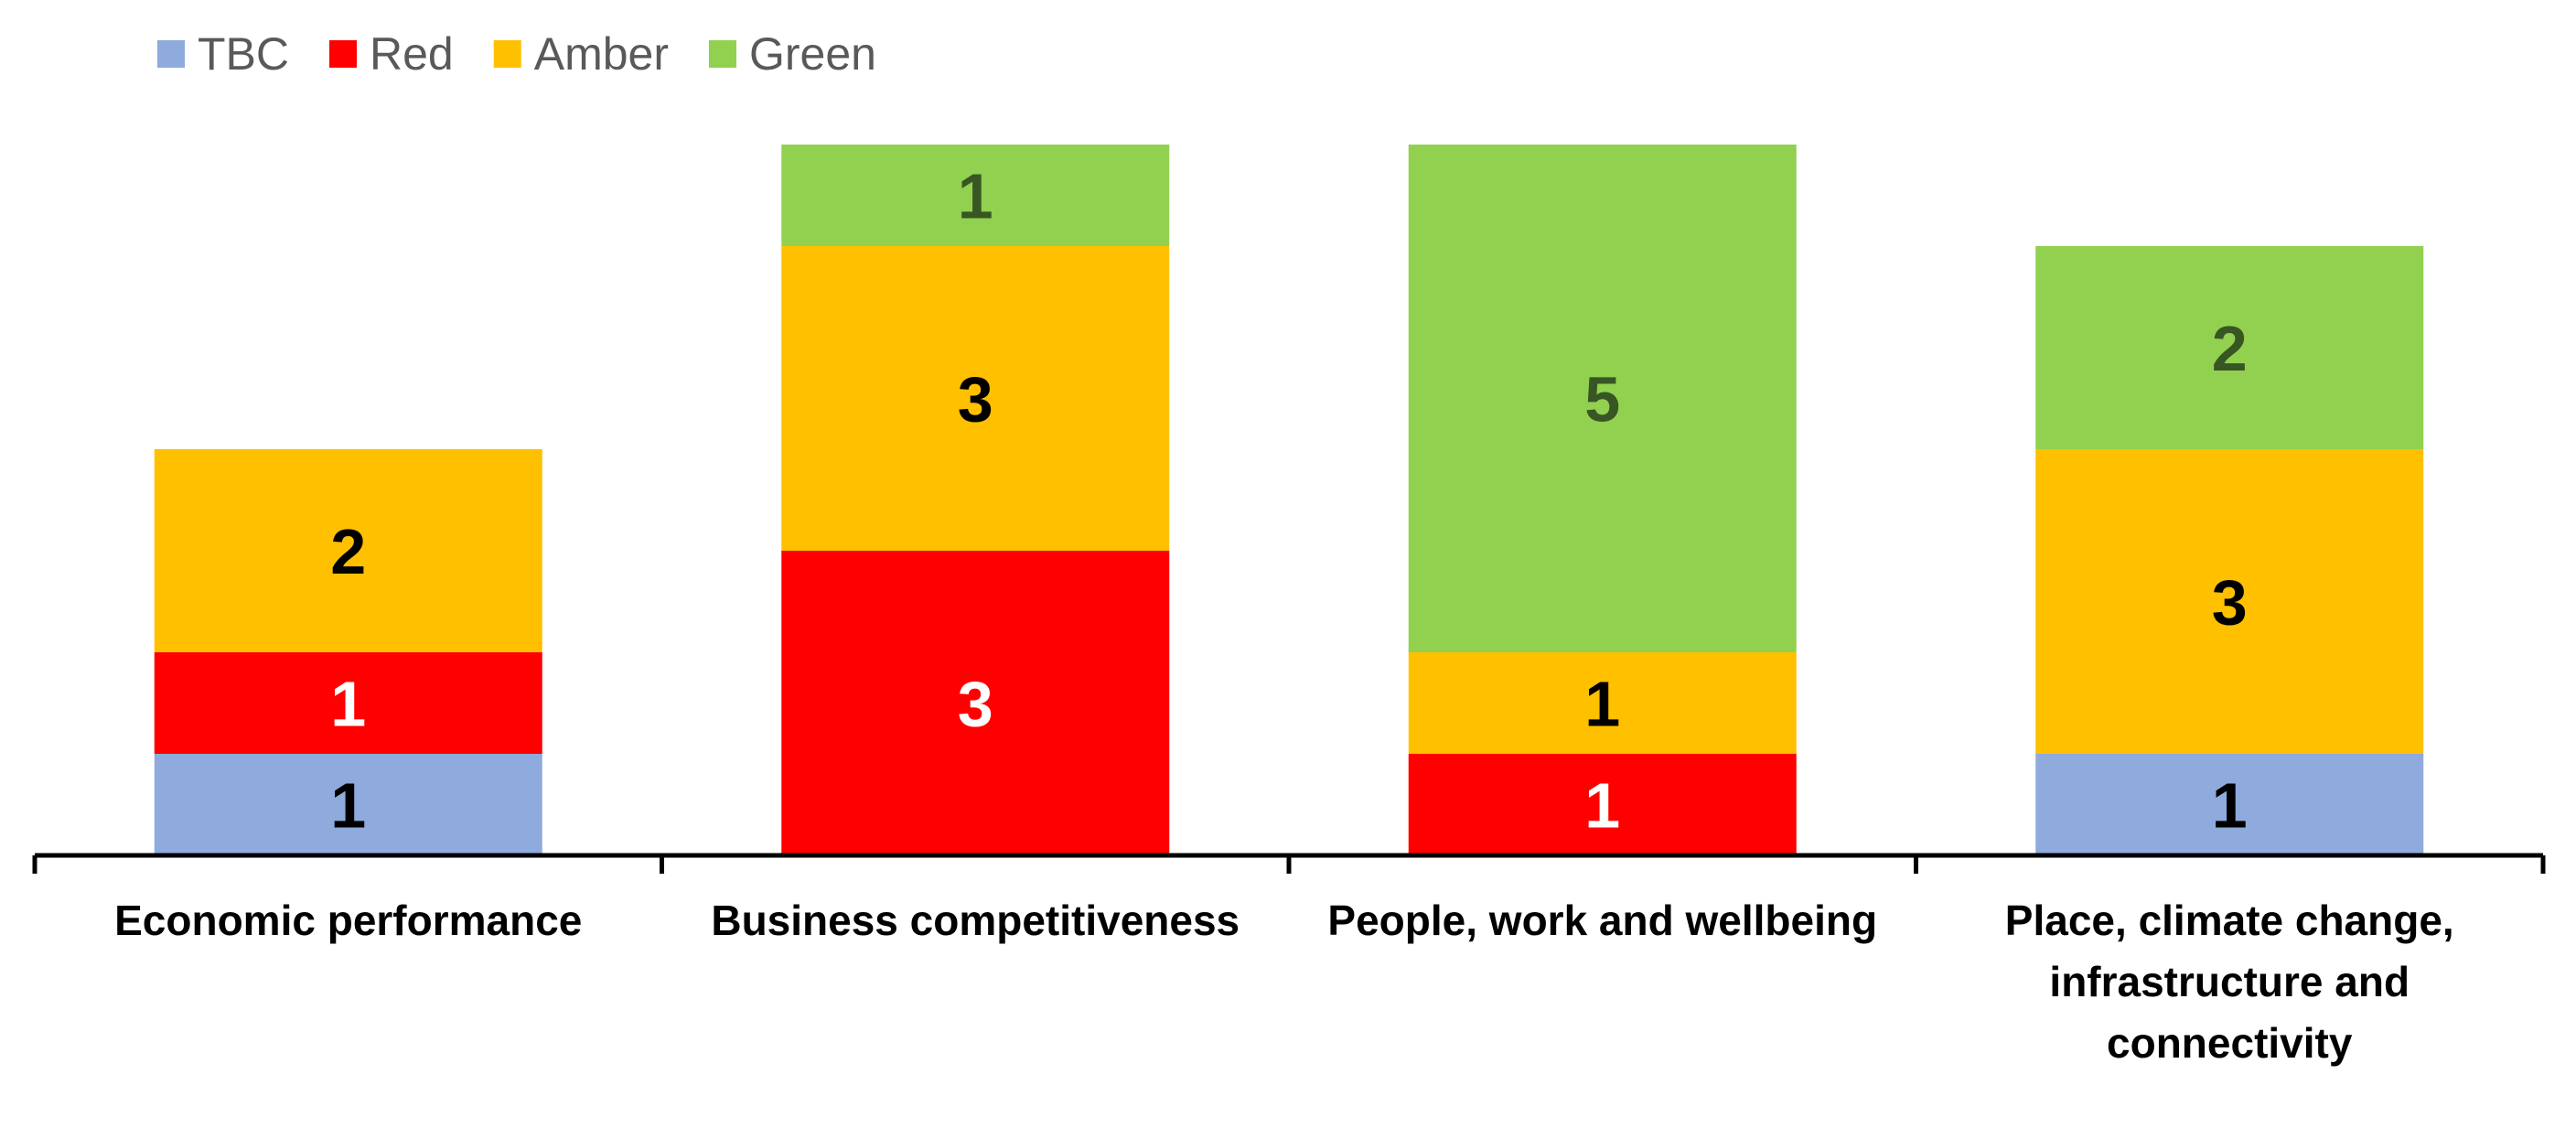  I want to click on data-label-amber: 1, so click(1602, 704).